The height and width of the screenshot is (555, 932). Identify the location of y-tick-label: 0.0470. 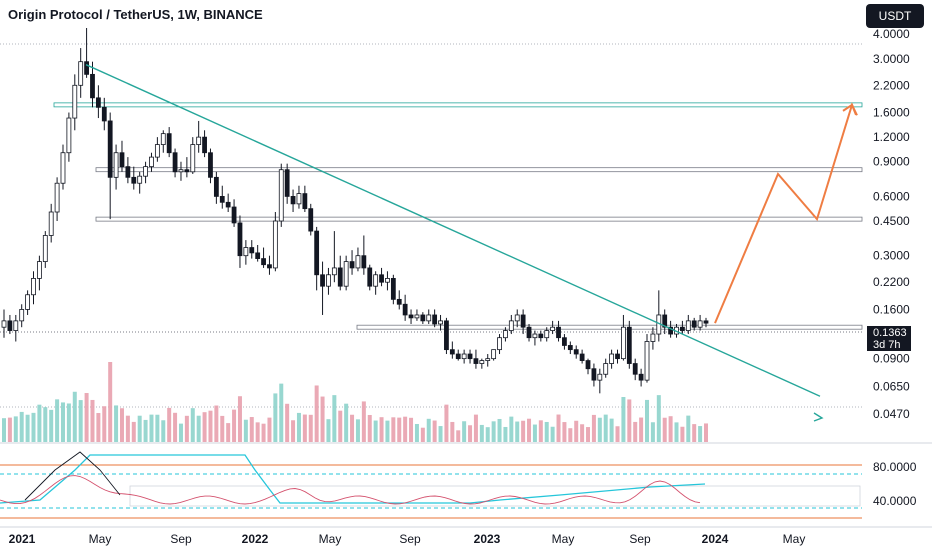
(891, 414).